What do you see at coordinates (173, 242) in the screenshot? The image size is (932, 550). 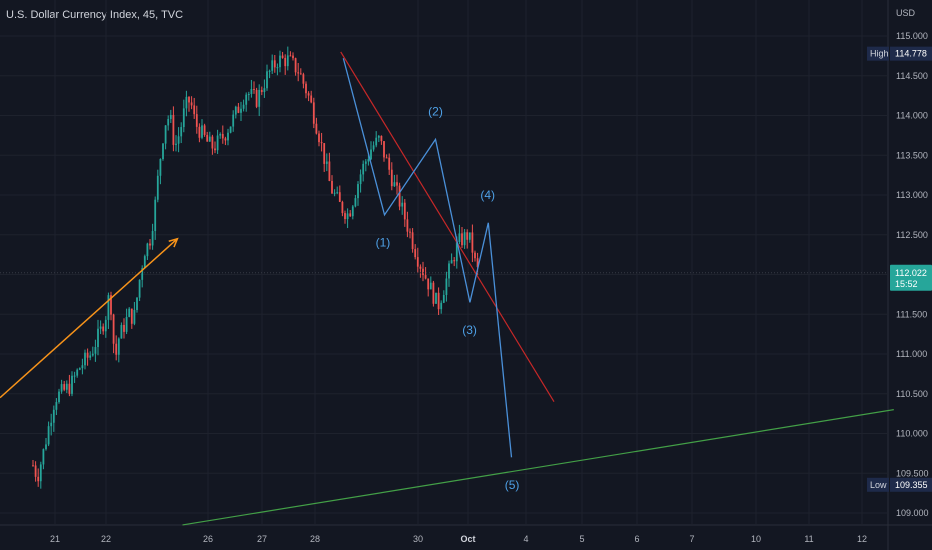 I see `trend-arrow-head` at bounding box center [173, 242].